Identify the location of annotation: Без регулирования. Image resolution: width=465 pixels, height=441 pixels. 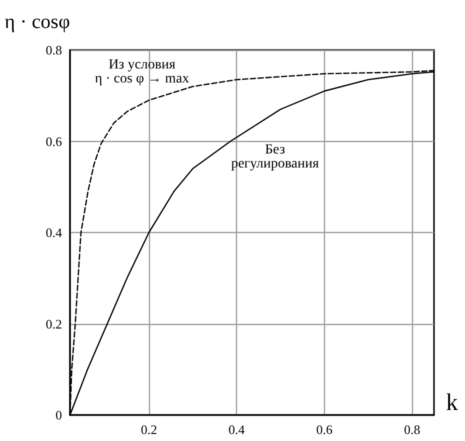
(275, 157).